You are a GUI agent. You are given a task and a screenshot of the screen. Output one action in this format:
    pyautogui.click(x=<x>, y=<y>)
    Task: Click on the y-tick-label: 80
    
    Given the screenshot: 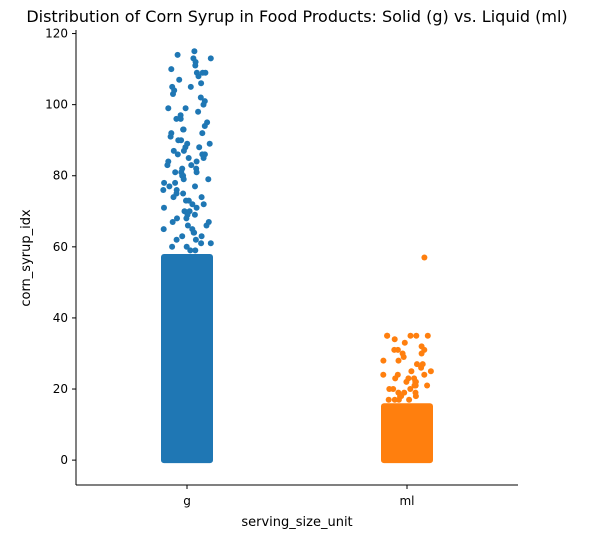 What is the action you would take?
    pyautogui.click(x=60, y=176)
    